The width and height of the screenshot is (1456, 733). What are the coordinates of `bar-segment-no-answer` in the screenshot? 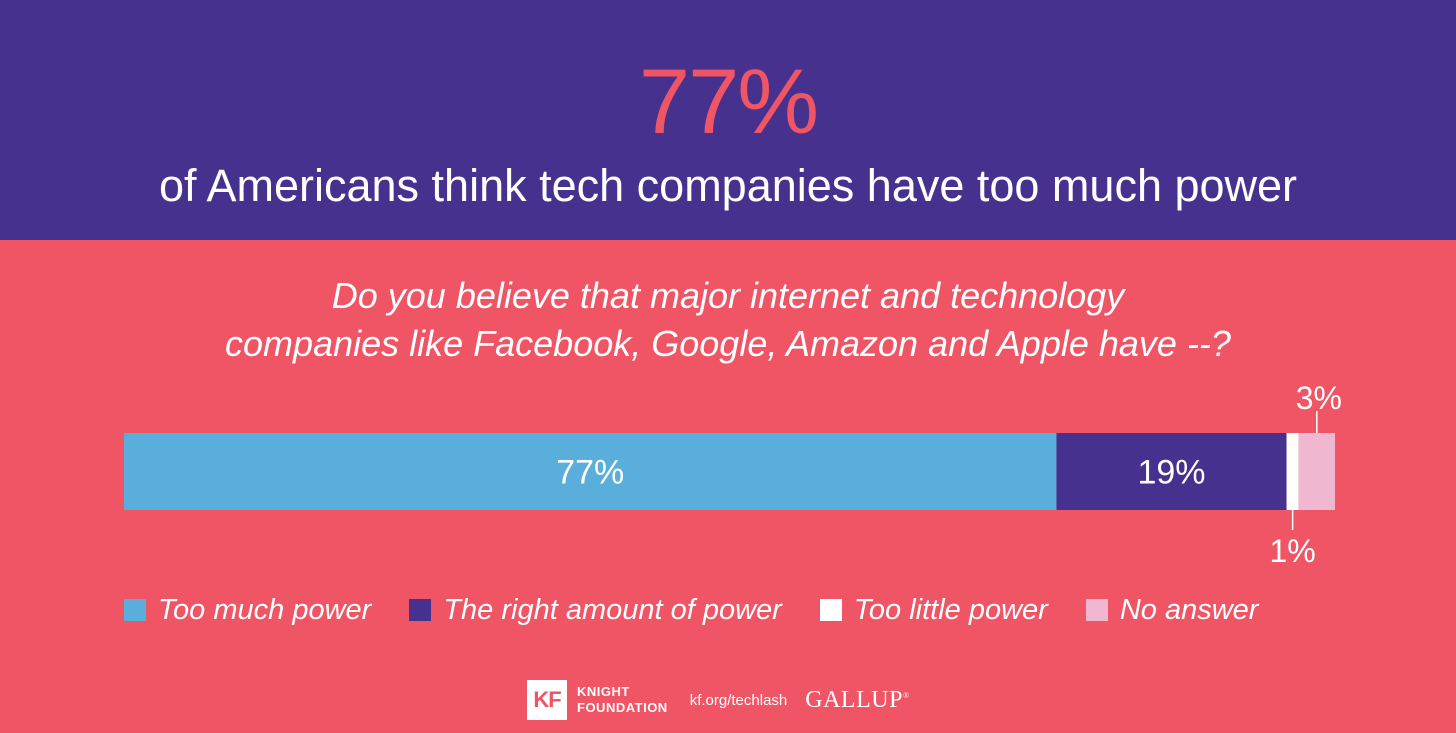 It's located at (1316, 471).